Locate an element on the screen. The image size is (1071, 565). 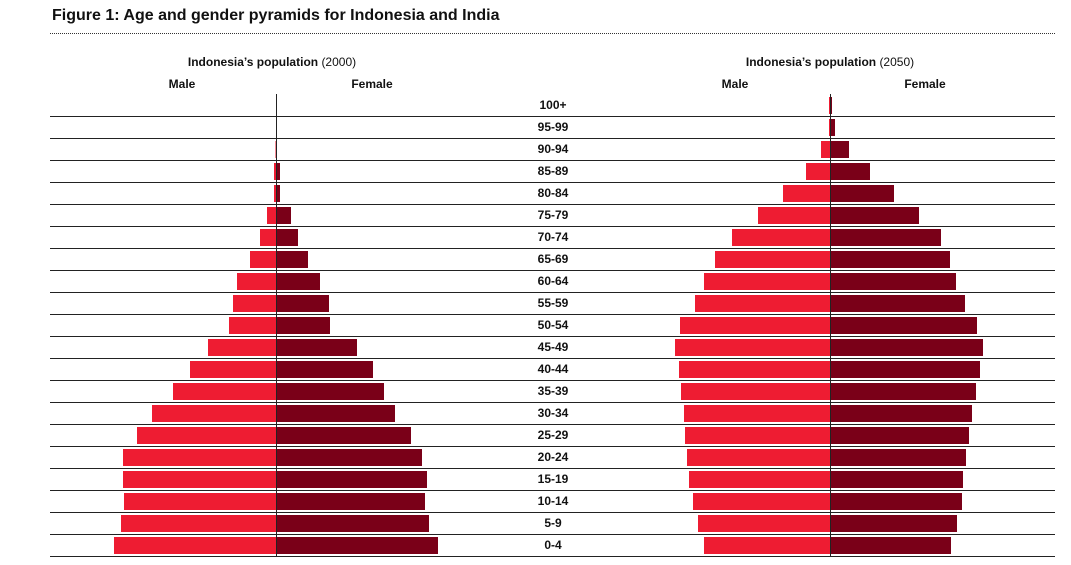
title-divider is located at coordinates (552, 33).